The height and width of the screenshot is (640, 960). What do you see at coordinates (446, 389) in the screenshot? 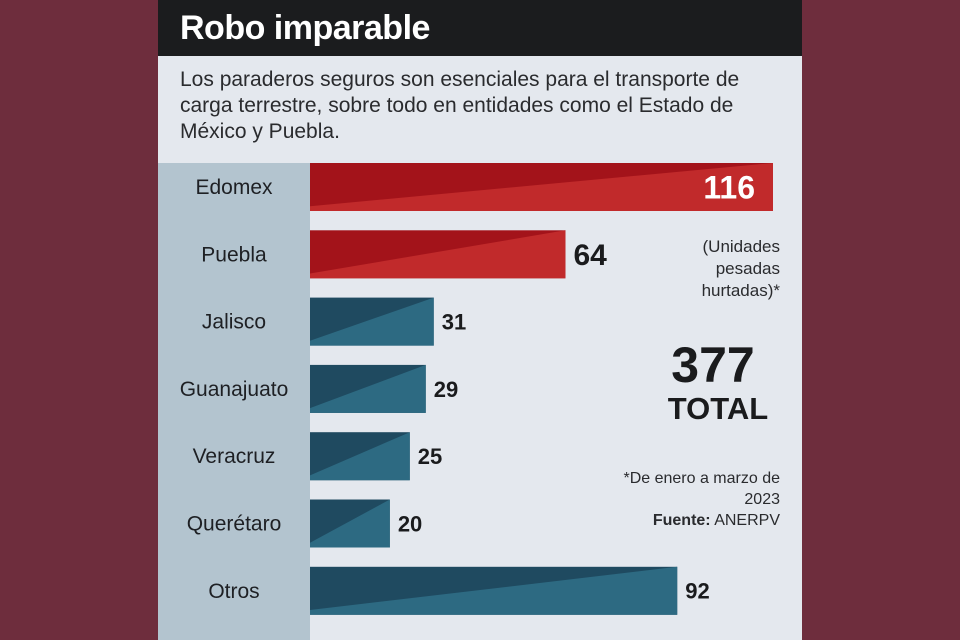
I see `value-label: 29` at bounding box center [446, 389].